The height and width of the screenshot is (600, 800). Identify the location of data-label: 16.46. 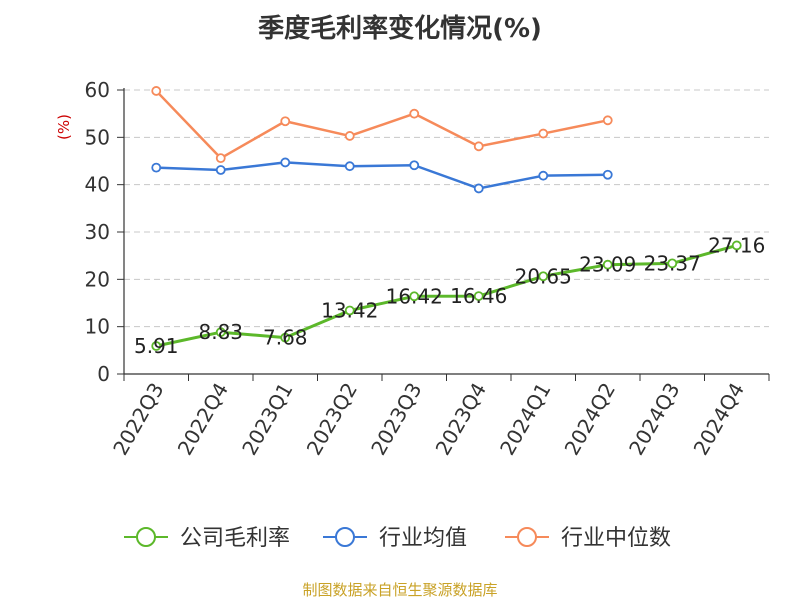
(478, 296).